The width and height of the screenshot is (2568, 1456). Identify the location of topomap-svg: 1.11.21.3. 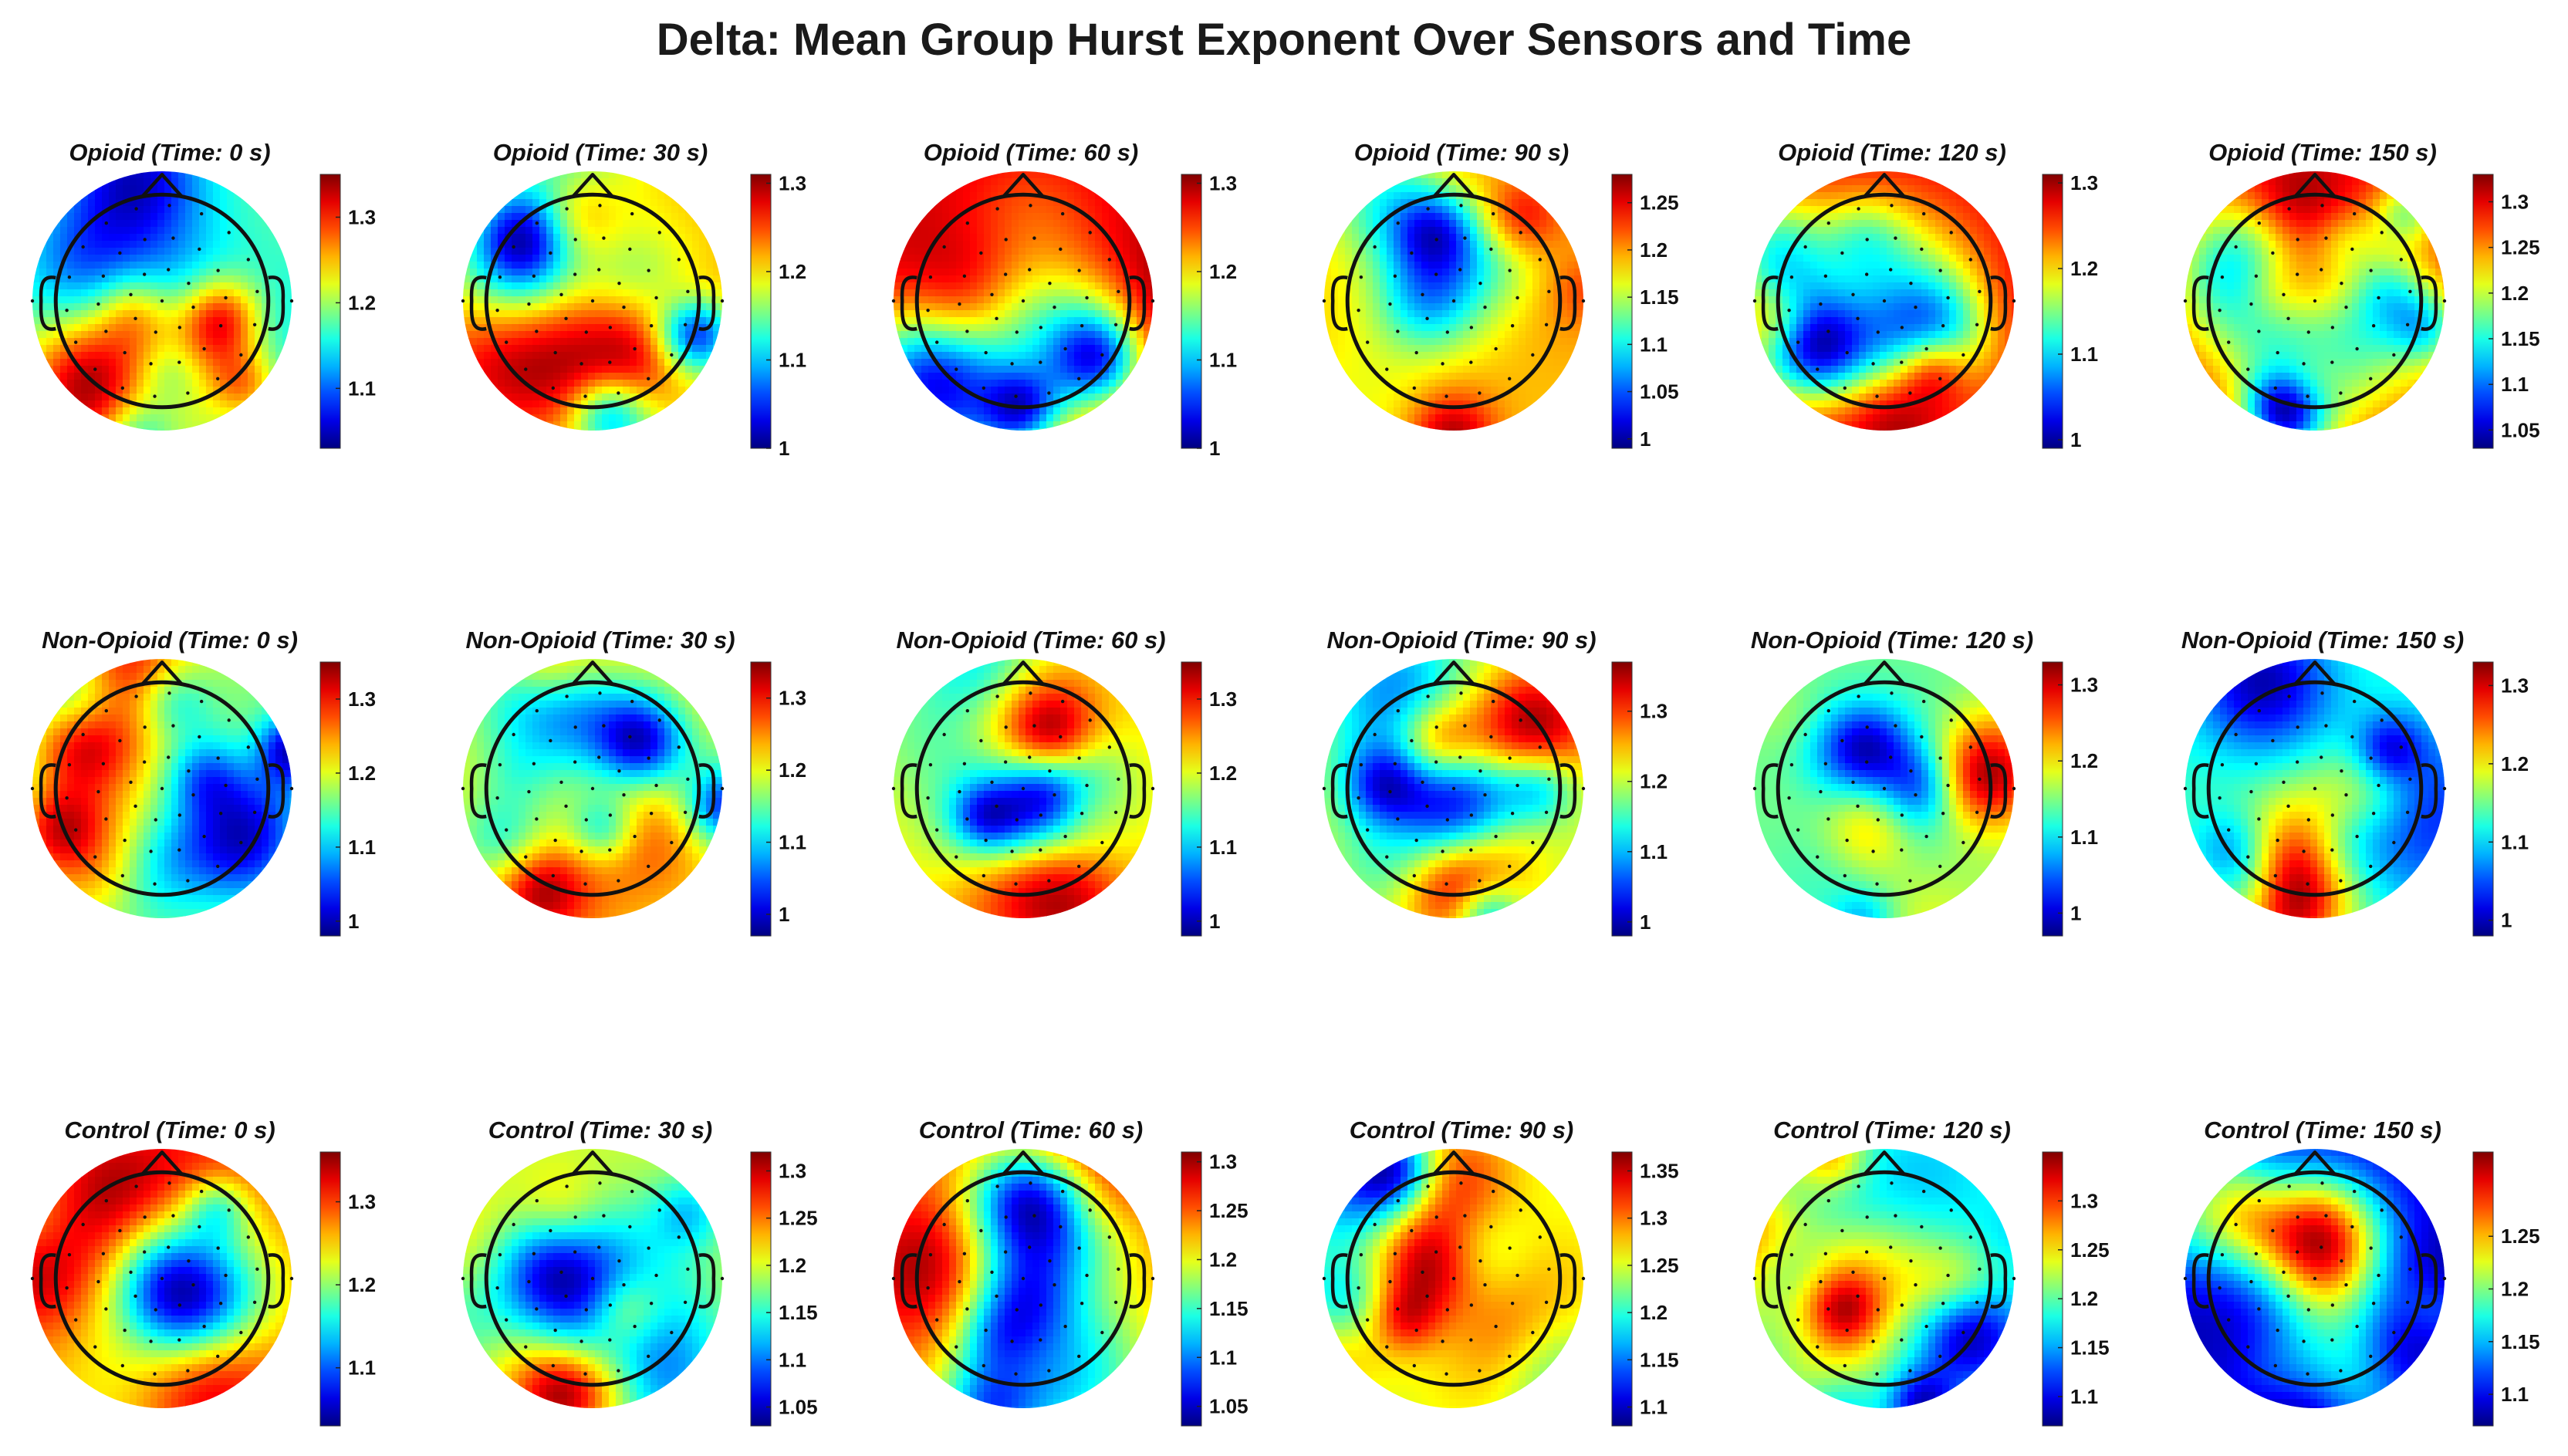
(230, 1286).